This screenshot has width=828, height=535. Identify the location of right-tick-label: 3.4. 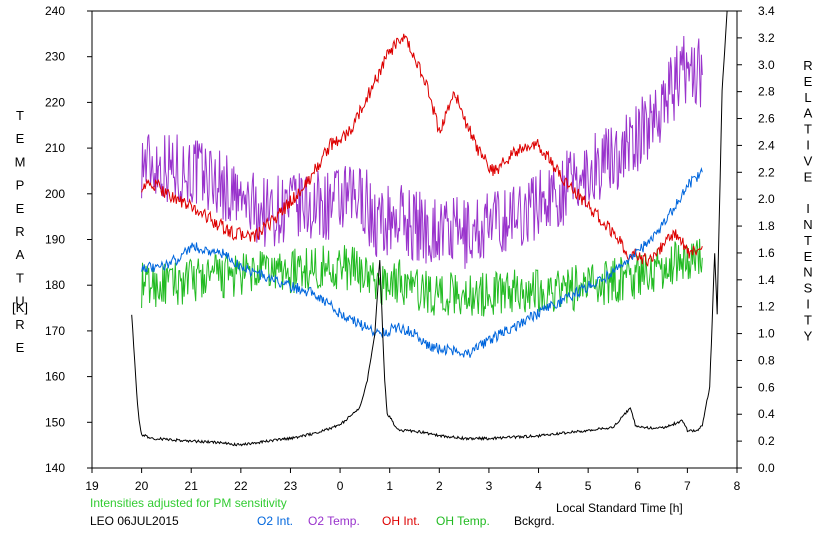
(766, 11).